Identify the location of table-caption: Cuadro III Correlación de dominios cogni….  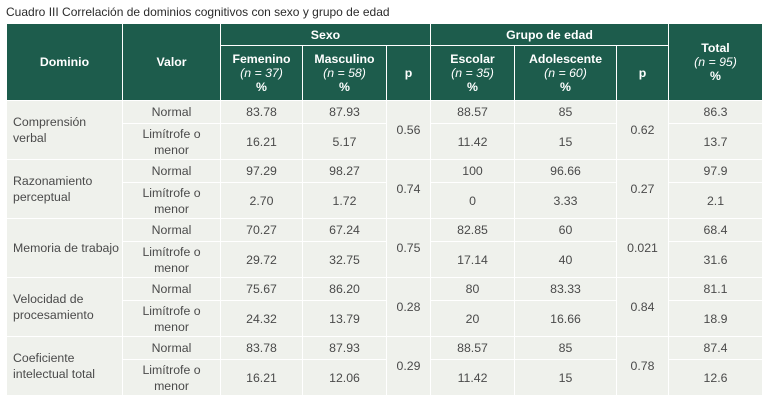
(198, 12).